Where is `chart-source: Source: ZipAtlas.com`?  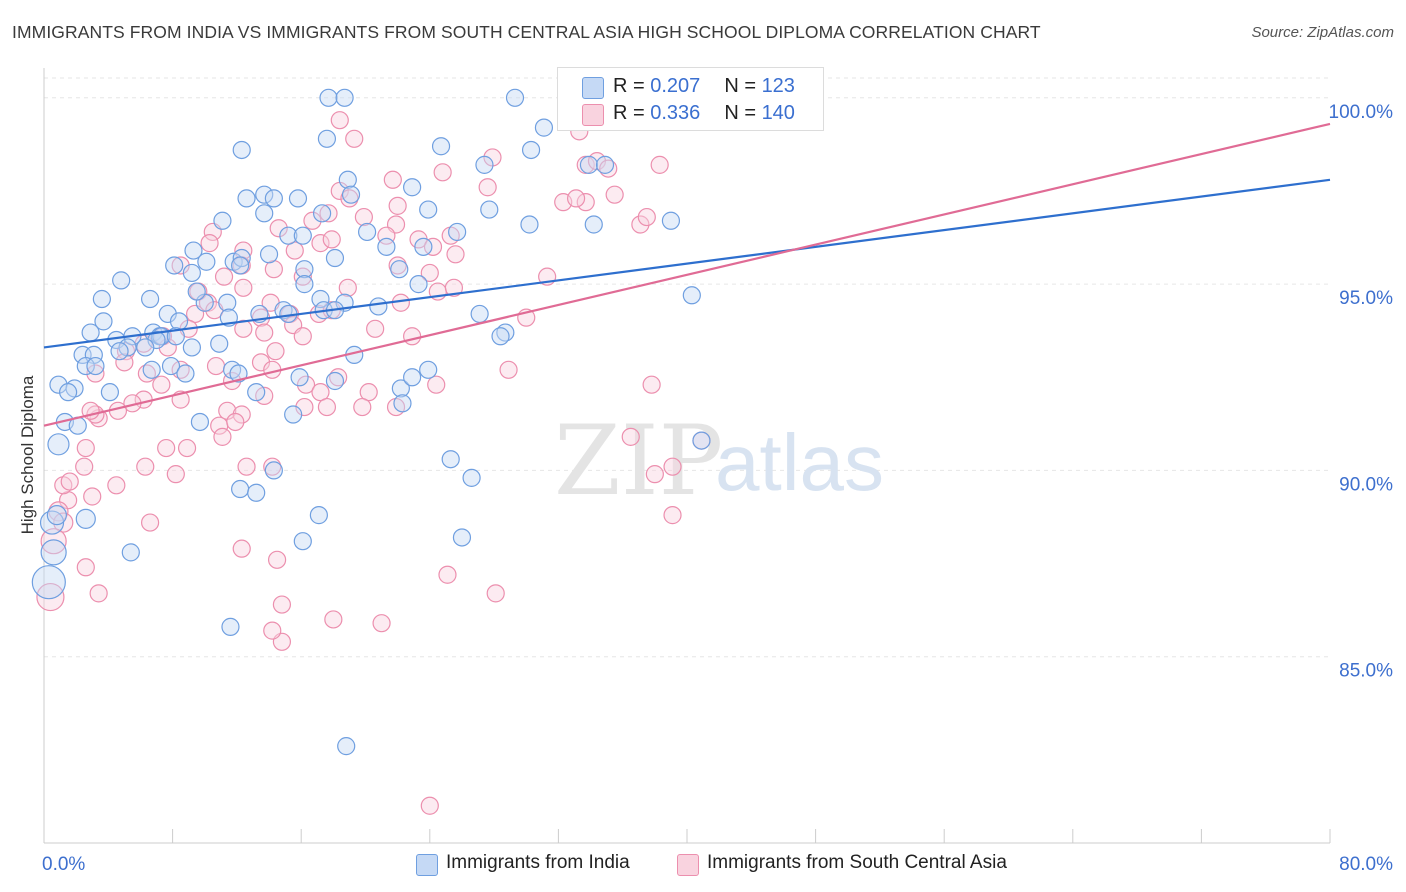
chart-source: Source: ZipAtlas.com is located at coordinates (1322, 32).